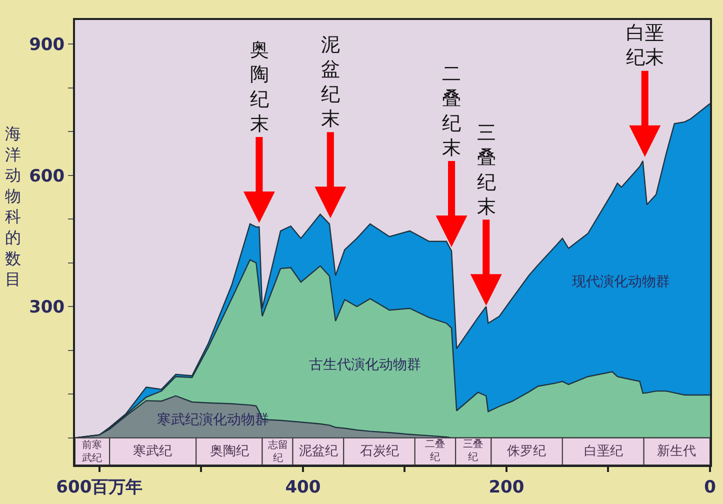  I want to click on annotation: 二叠纪末, so click(451, 111).